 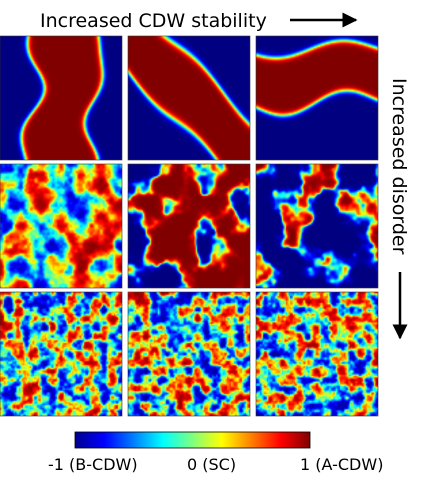 I want to click on panel-r3-c2, so click(x=189, y=354).